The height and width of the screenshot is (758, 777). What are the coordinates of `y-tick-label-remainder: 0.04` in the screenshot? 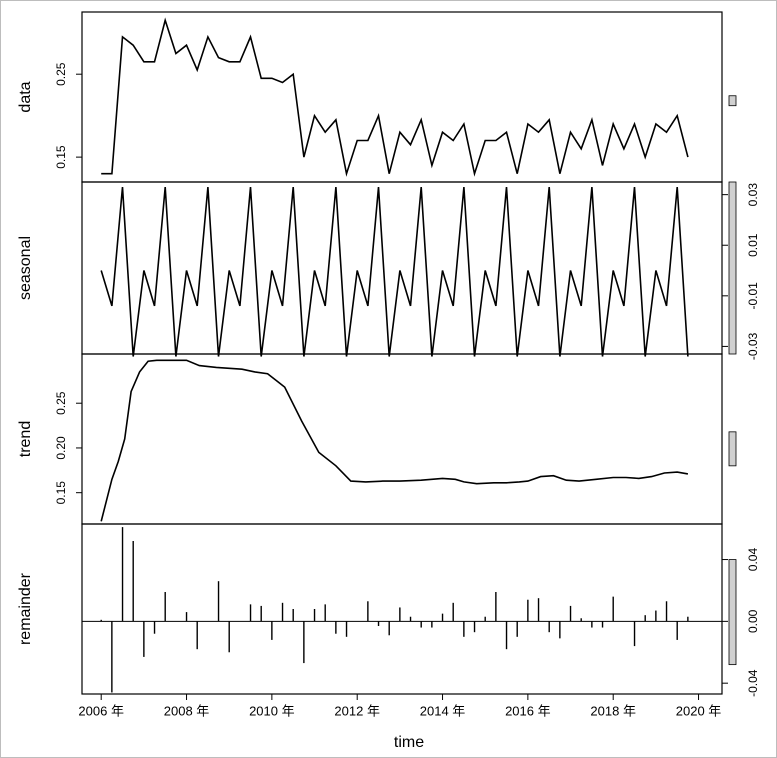 It's located at (753, 560).